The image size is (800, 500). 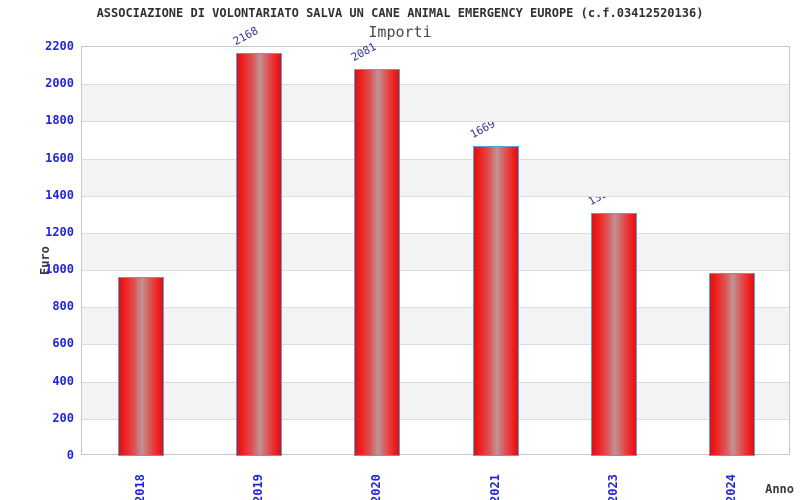 I want to click on x-tick-label: 2019, so click(x=258, y=487).